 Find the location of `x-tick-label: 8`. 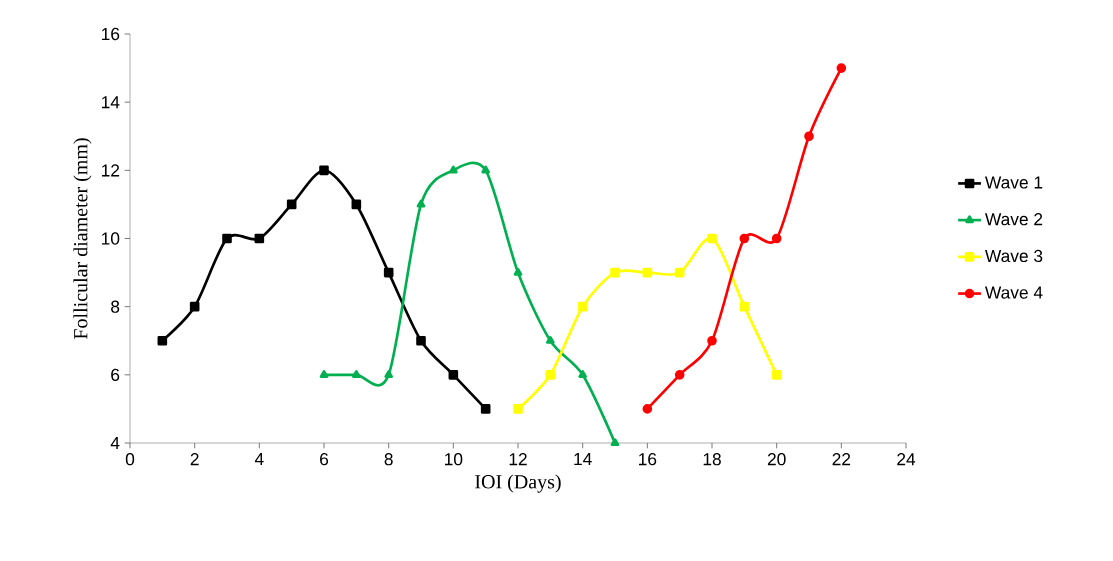

x-tick-label: 8 is located at coordinates (388, 459).